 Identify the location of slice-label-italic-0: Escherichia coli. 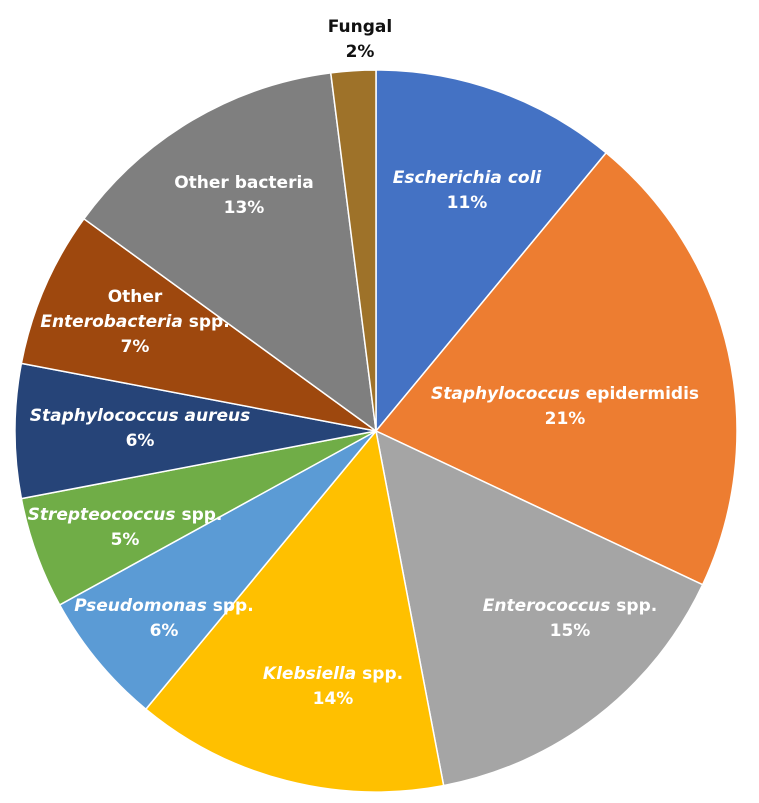
(468, 178).